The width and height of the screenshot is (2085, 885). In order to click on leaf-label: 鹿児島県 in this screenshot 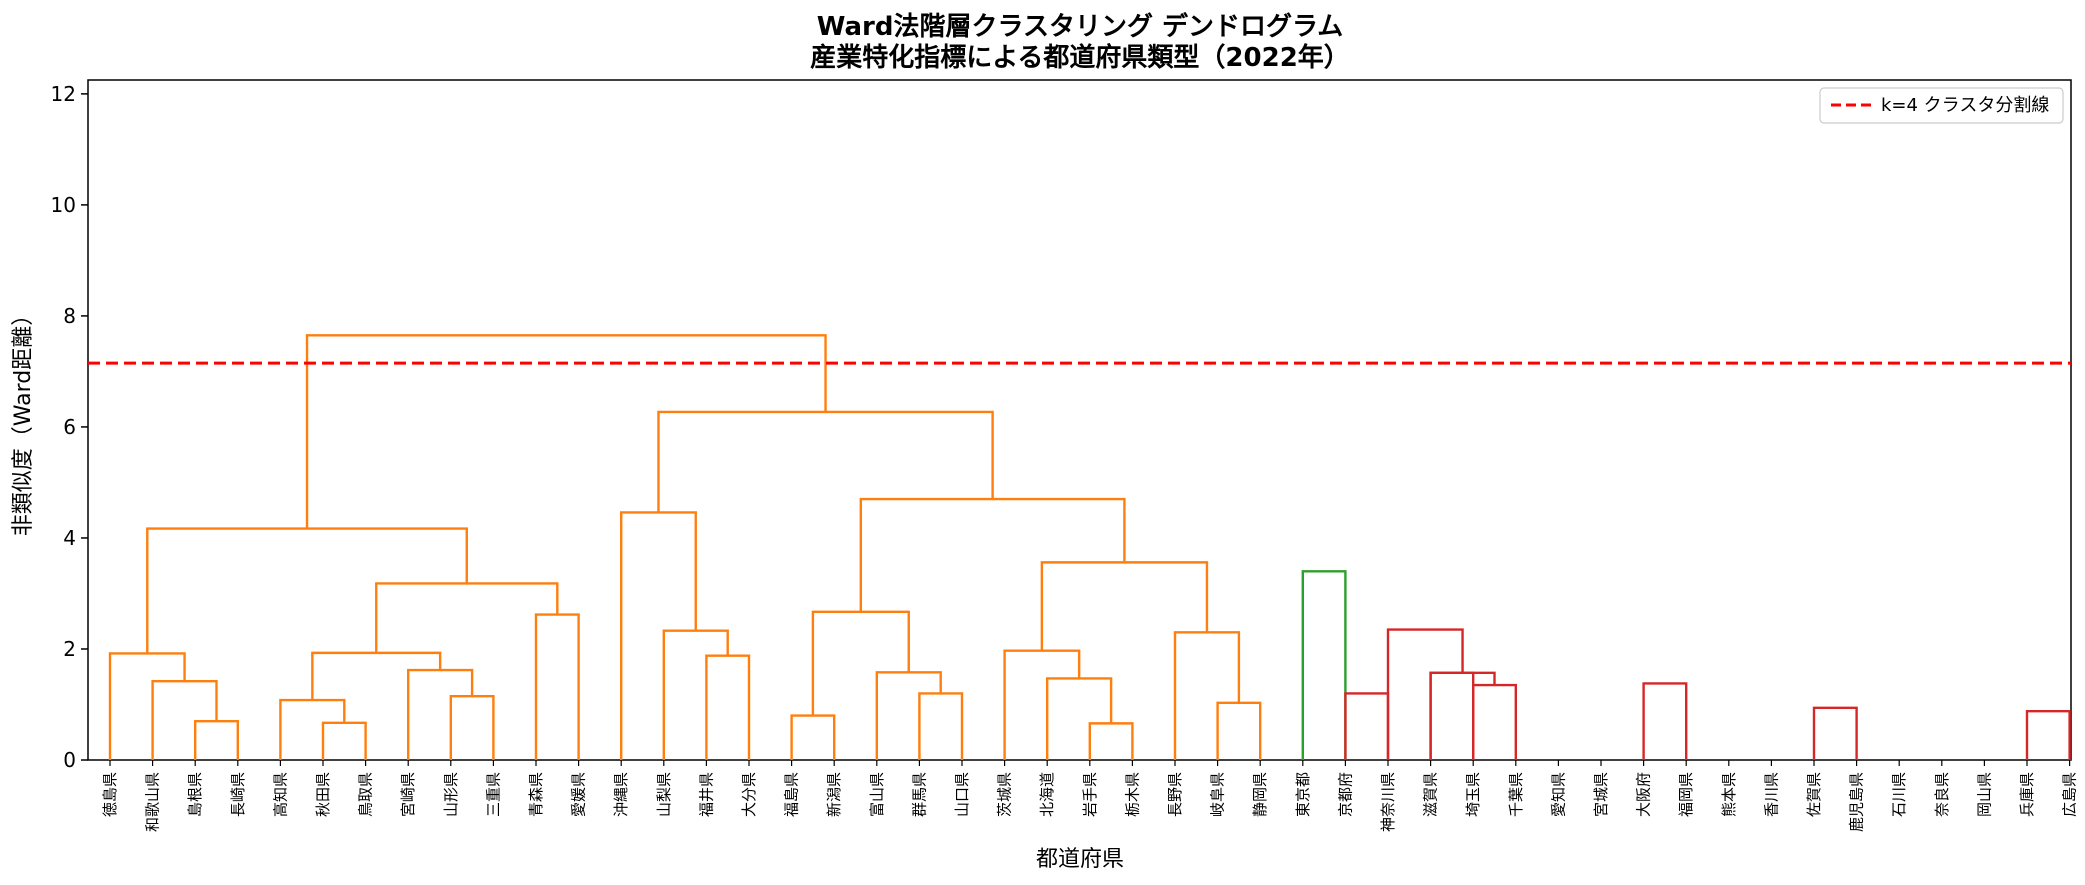, I will do `click(1857, 802)`.